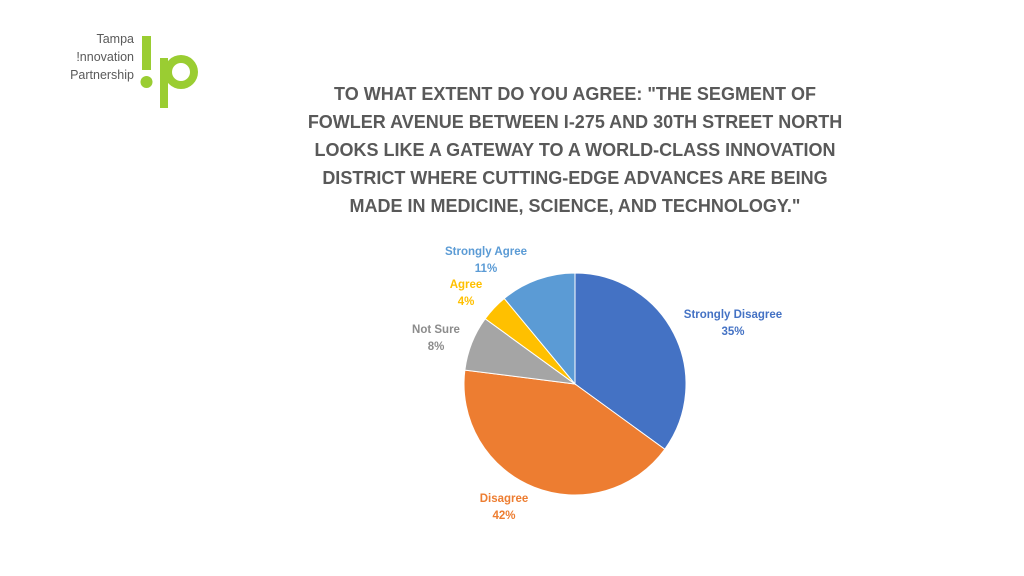  Describe the element at coordinates (732, 332) in the screenshot. I see `slice-value-label: 35%` at that location.